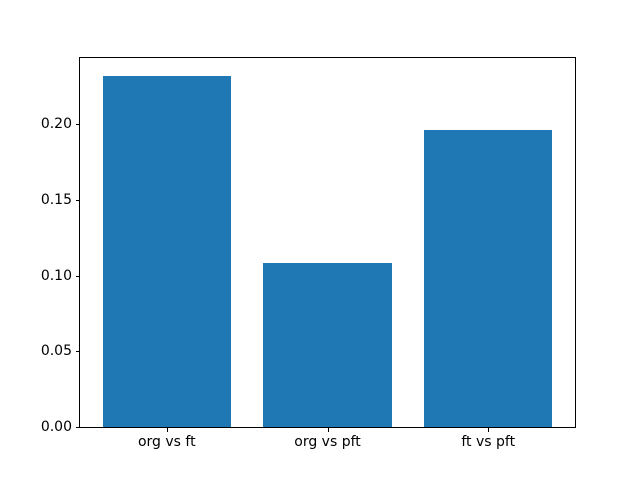 This screenshot has height=480, width=640. Describe the element at coordinates (56, 427) in the screenshot. I see `y-tick-label: 0.00` at that location.